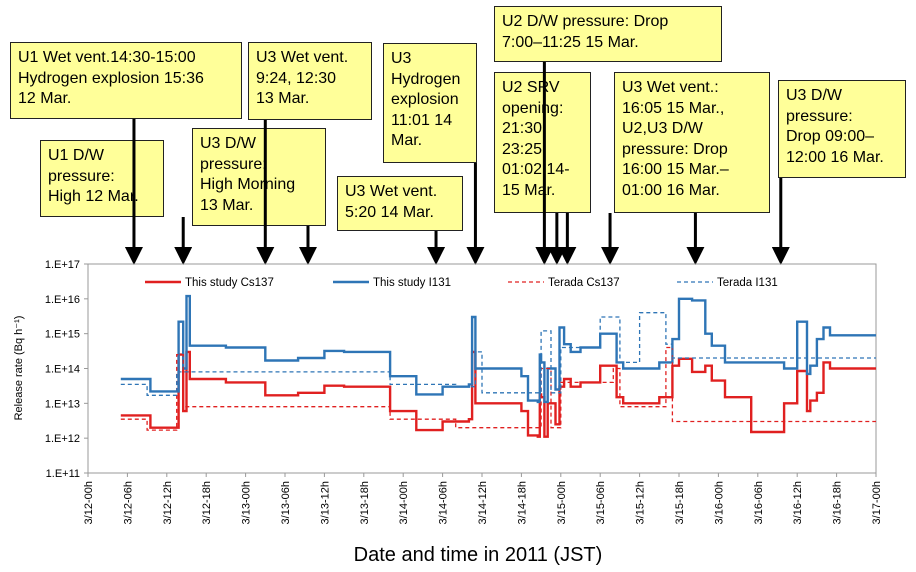 The height and width of the screenshot is (572, 916). What do you see at coordinates (759, 502) in the screenshot?
I see `x-tick-label: 3/16-06h` at bounding box center [759, 502].